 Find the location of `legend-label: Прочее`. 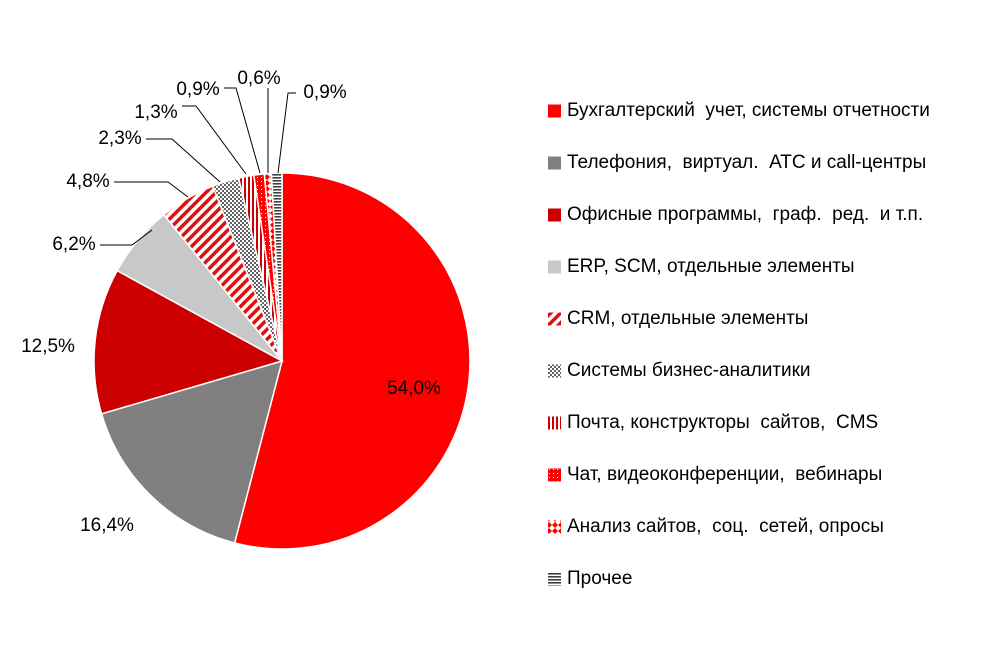

legend-label: Прочее is located at coordinates (599, 578).